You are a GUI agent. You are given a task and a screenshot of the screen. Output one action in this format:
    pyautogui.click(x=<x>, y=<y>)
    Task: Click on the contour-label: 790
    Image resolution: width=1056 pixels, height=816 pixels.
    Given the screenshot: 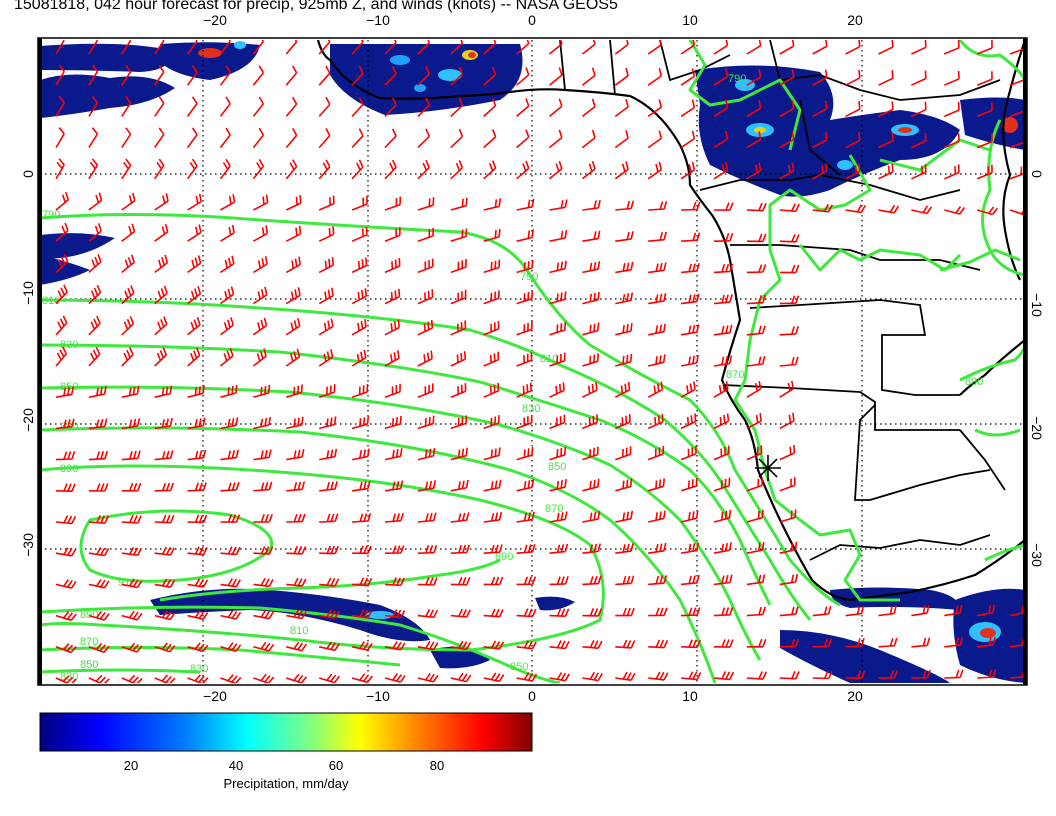 What is the action you would take?
    pyautogui.click(x=529, y=277)
    